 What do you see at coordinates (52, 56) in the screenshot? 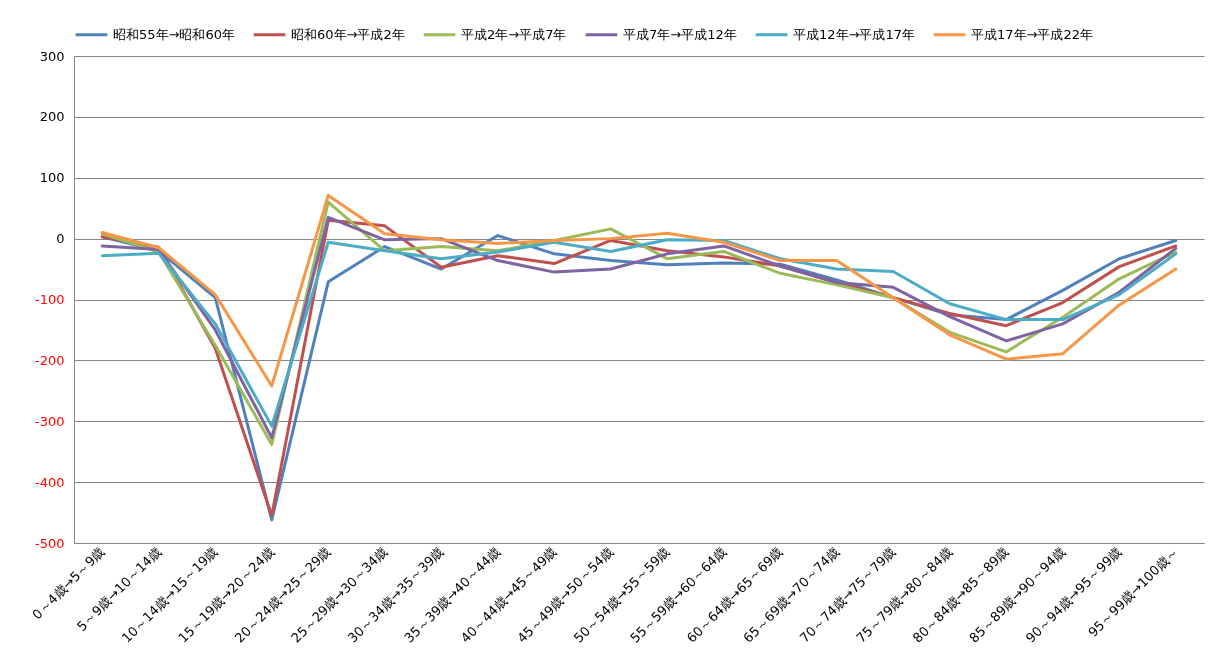
I see `y-tick-label: 300` at bounding box center [52, 56].